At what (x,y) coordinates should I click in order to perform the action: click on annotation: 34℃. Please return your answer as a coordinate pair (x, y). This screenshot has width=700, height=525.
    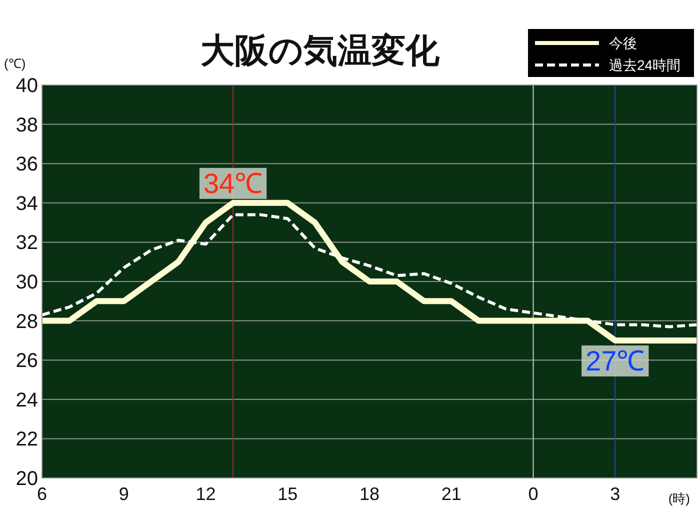
    Looking at the image, I should click on (233, 183).